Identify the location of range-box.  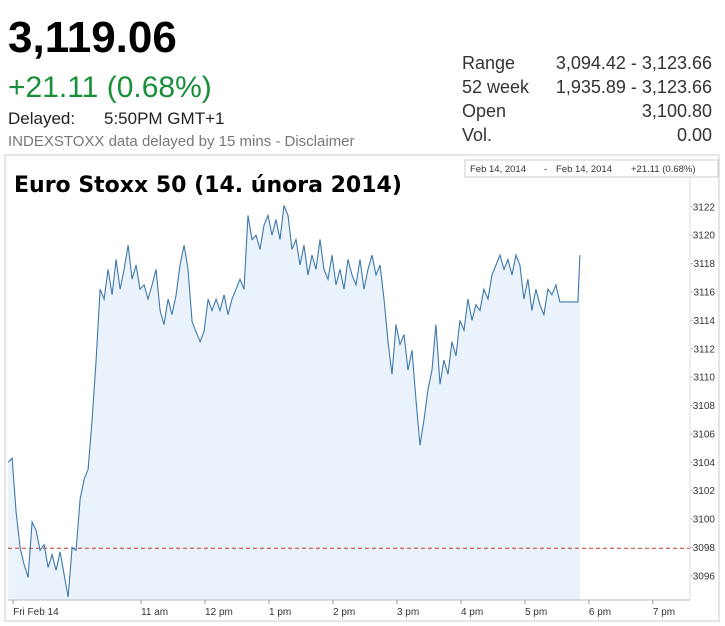
(591, 168).